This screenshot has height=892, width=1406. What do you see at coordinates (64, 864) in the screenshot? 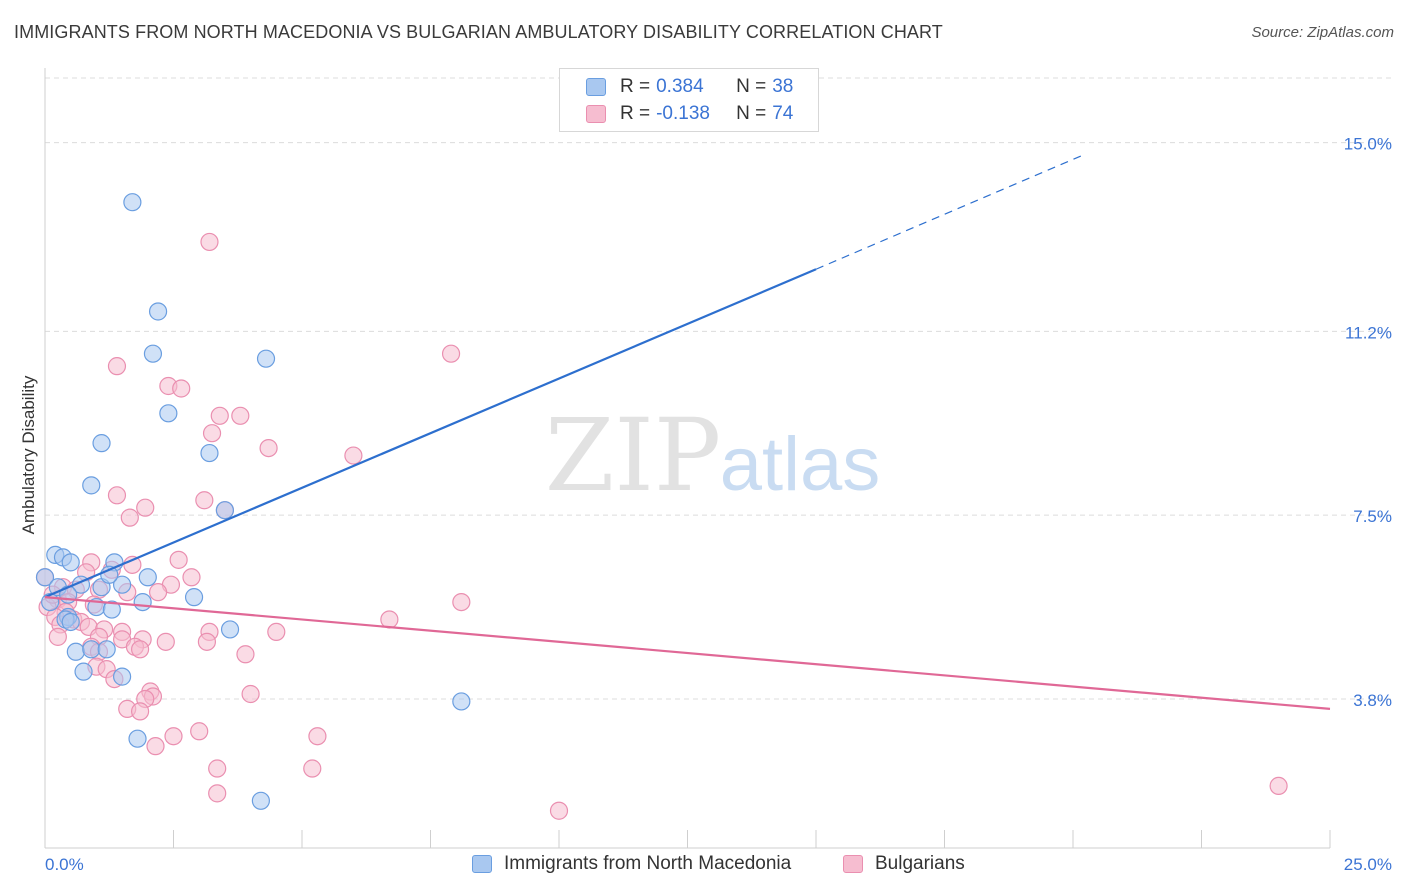
I see `x-tick-label: 0.0%` at bounding box center [64, 864].